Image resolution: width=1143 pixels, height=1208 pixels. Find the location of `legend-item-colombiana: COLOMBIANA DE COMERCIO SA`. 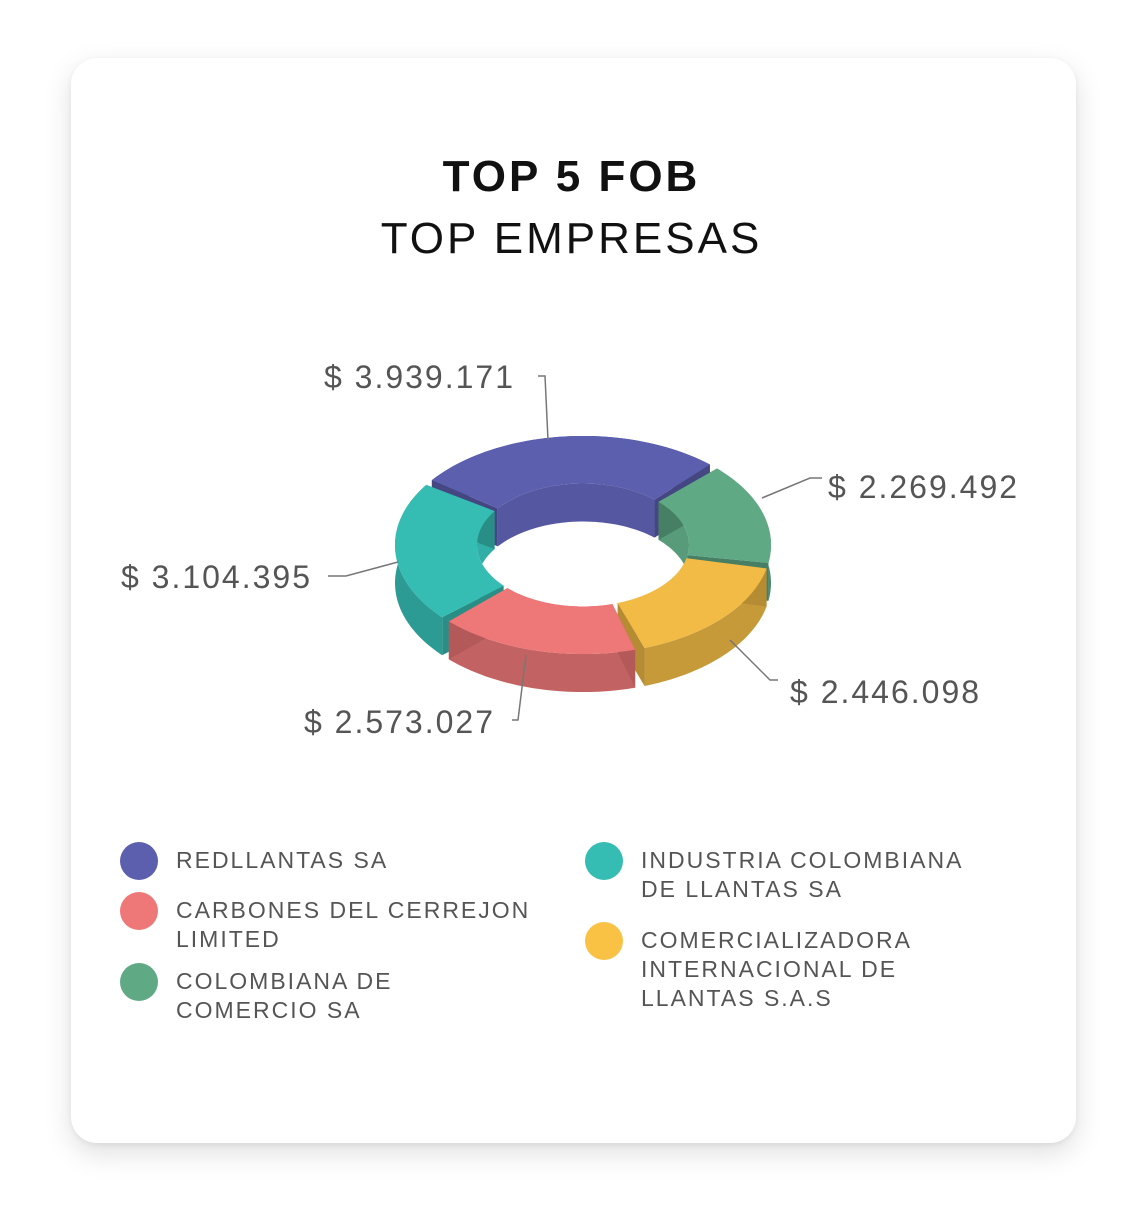

legend-item-colombiana: COLOMBIANA DE COMERCIO SA is located at coordinates (328, 994).